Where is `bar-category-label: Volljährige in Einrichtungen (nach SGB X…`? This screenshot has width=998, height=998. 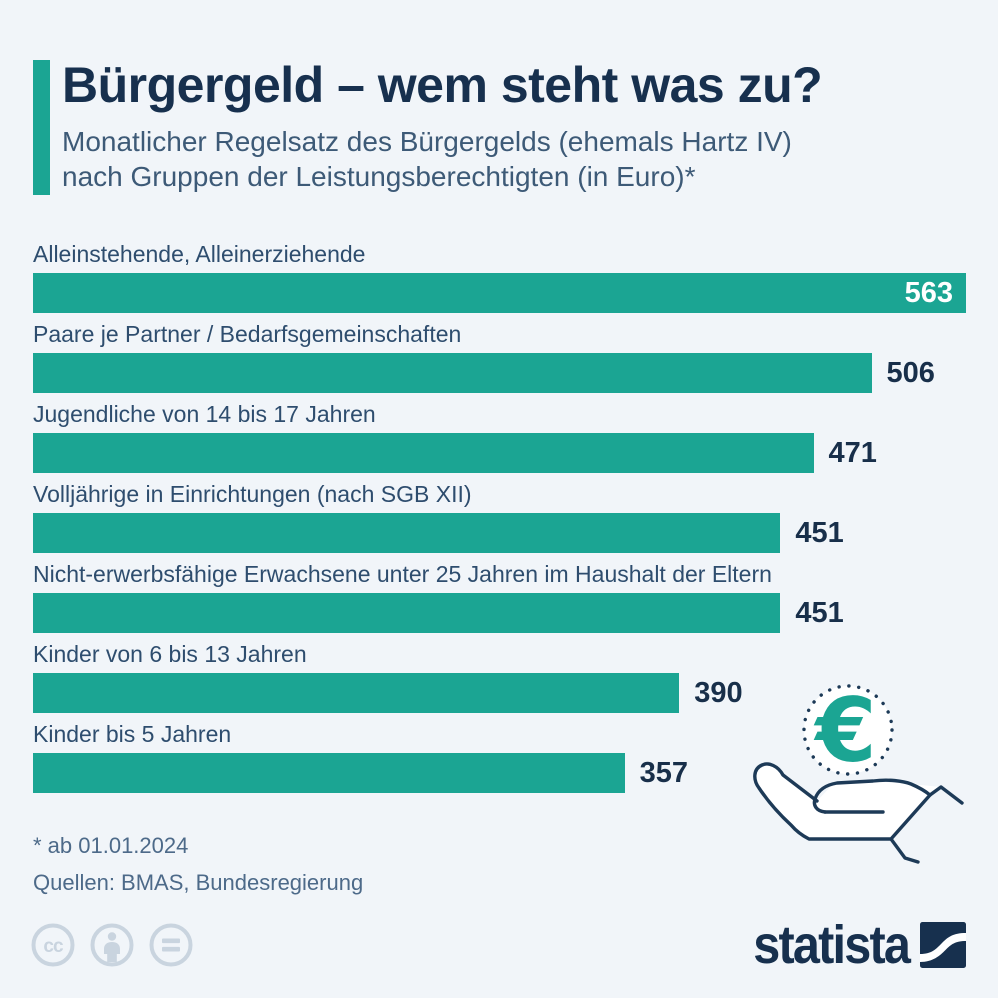 bar-category-label: Volljährige in Einrichtungen (nach SGB X… is located at coordinates (252, 494).